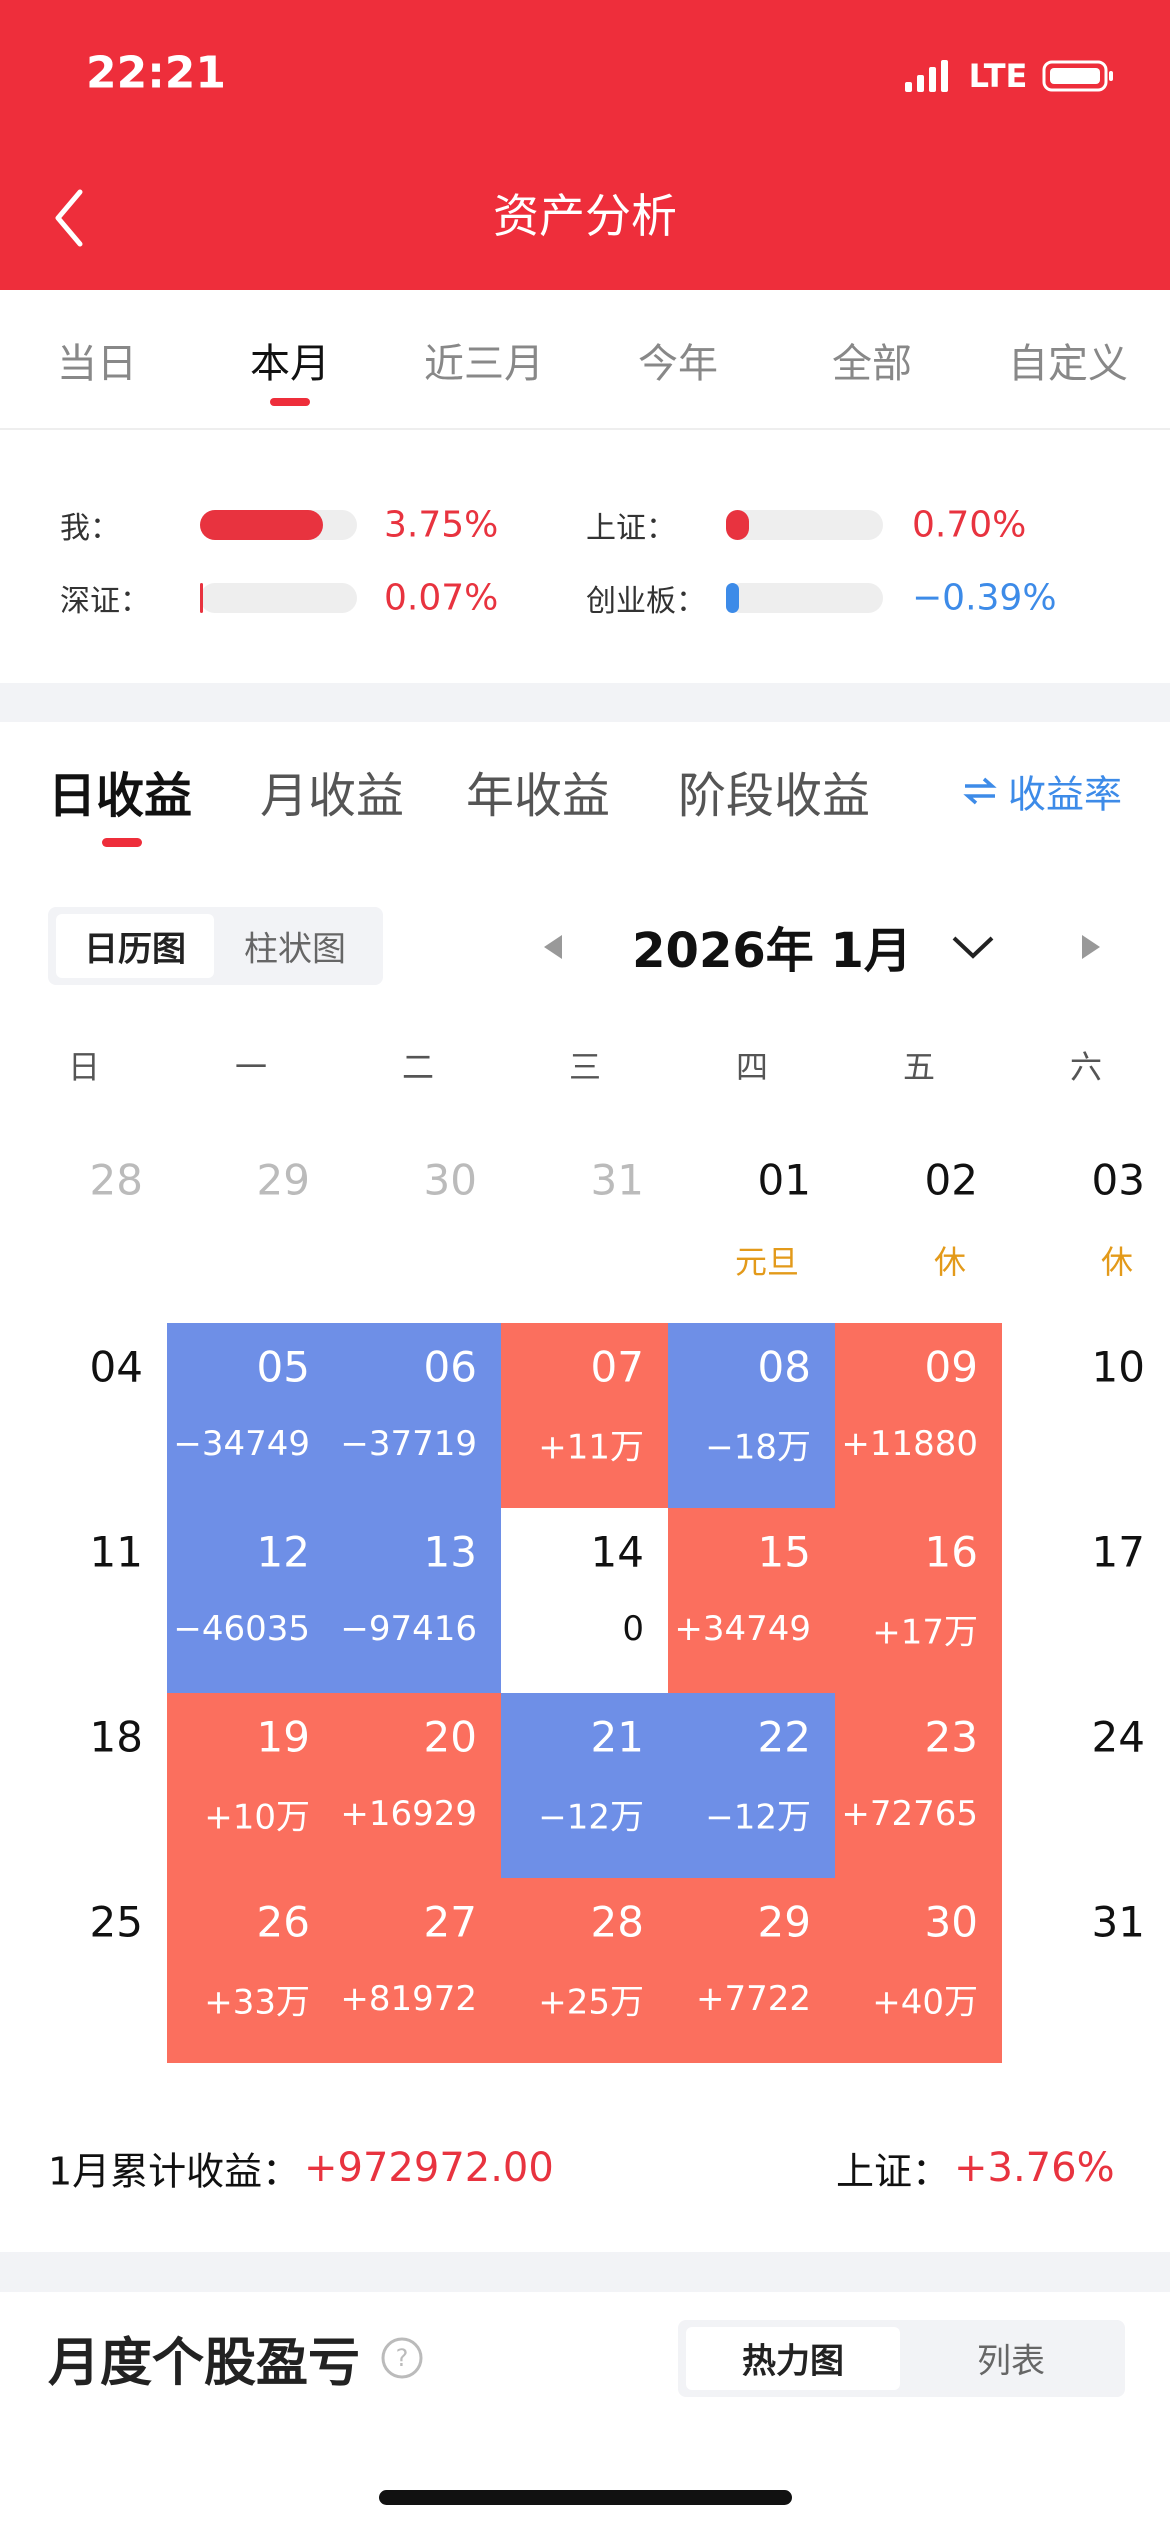  I want to click on compare-value: 0.70%, so click(969, 525).